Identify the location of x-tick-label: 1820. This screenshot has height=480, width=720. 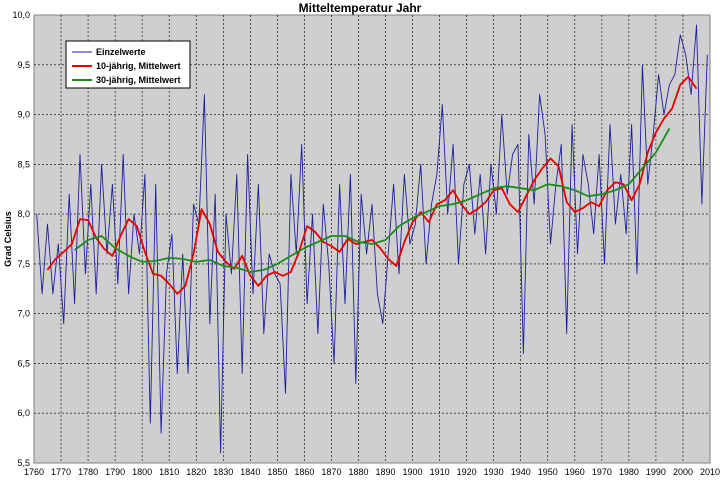
(196, 472).